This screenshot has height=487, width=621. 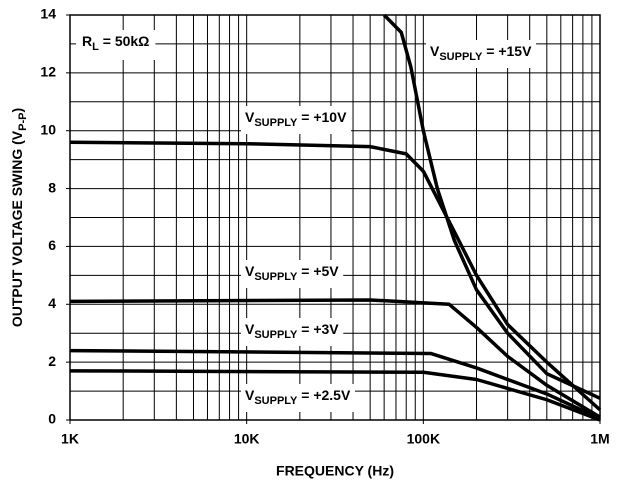 I want to click on y-tick-label: 2, so click(x=52, y=361).